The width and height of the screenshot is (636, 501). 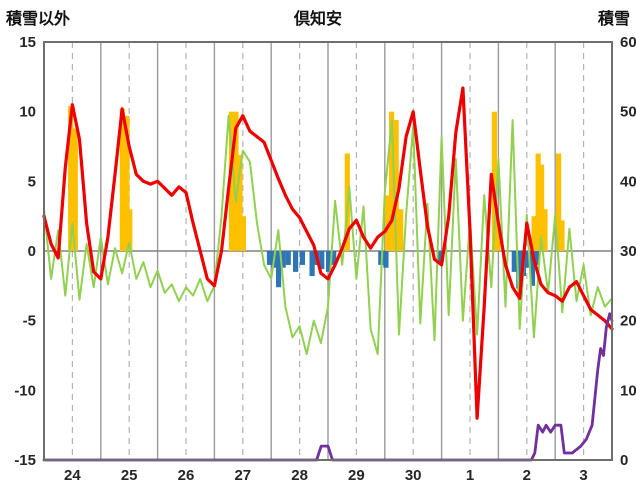 I want to click on left-axis-title: 積雪以外, so click(x=38, y=19).